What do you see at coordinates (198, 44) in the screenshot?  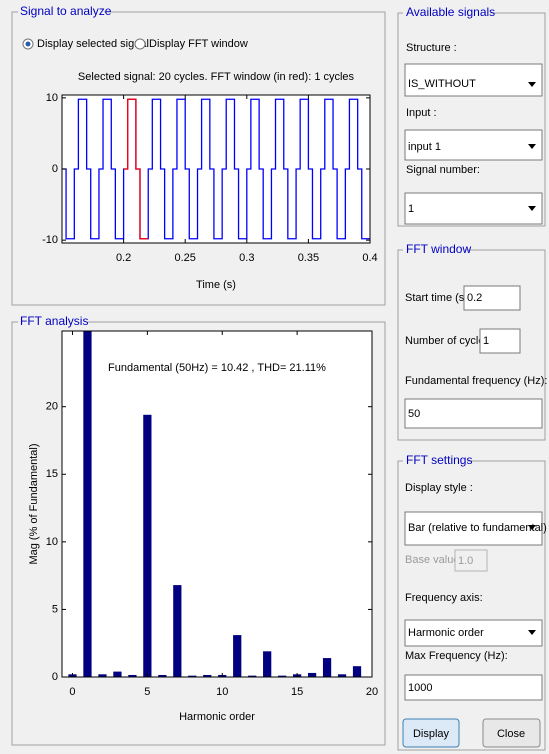 I see `radio-label: Display FFT window` at bounding box center [198, 44].